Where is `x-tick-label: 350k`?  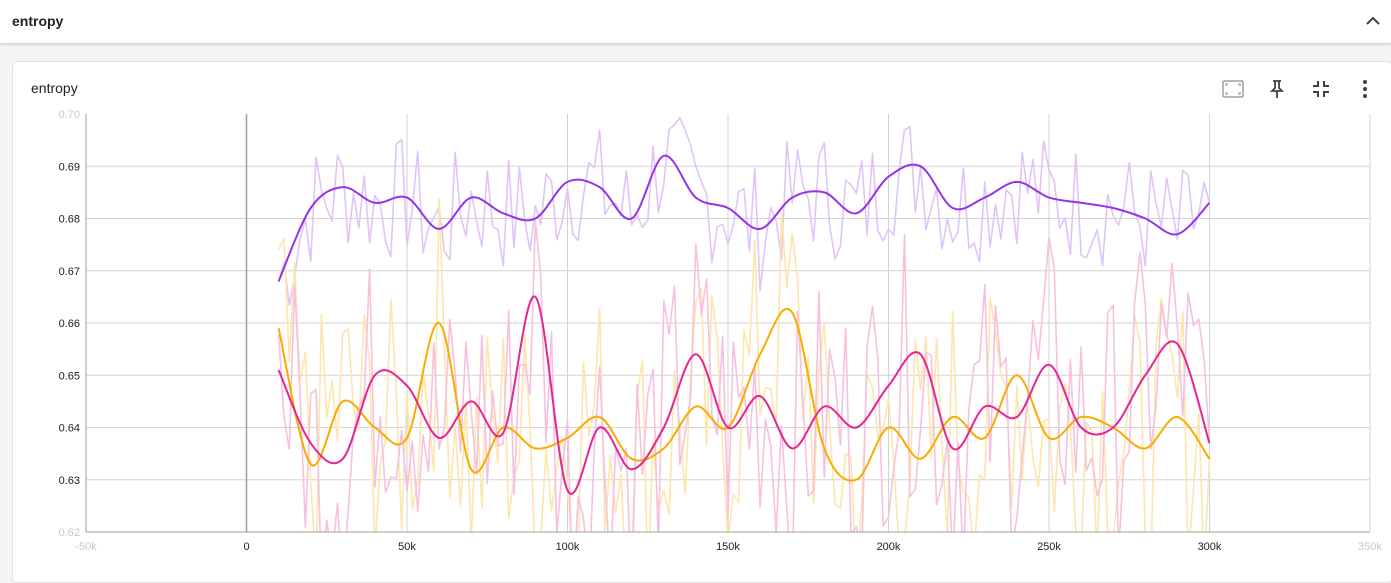 x-tick-label: 350k is located at coordinates (1370, 547).